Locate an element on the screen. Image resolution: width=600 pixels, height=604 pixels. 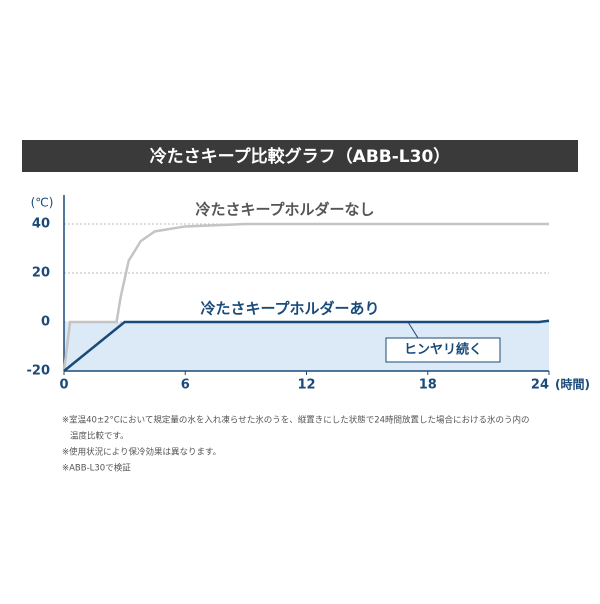
footnote: 温度比較です。 is located at coordinates (99, 436).